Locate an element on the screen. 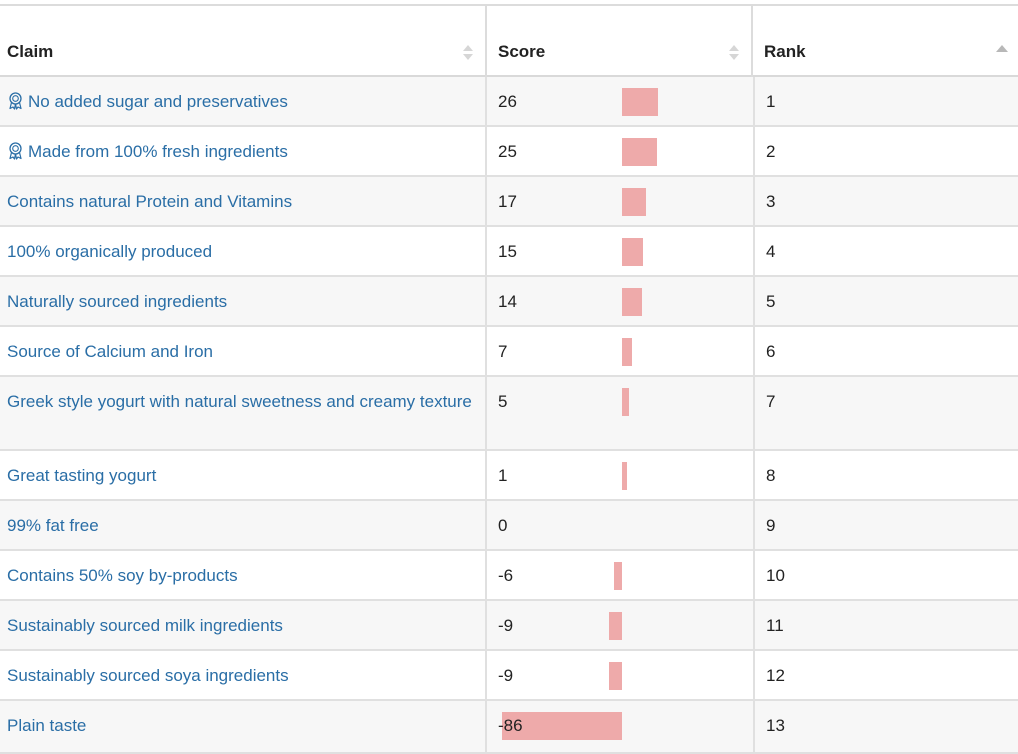 This screenshot has width=1018, height=754. score-cell: 5 is located at coordinates (619, 413).